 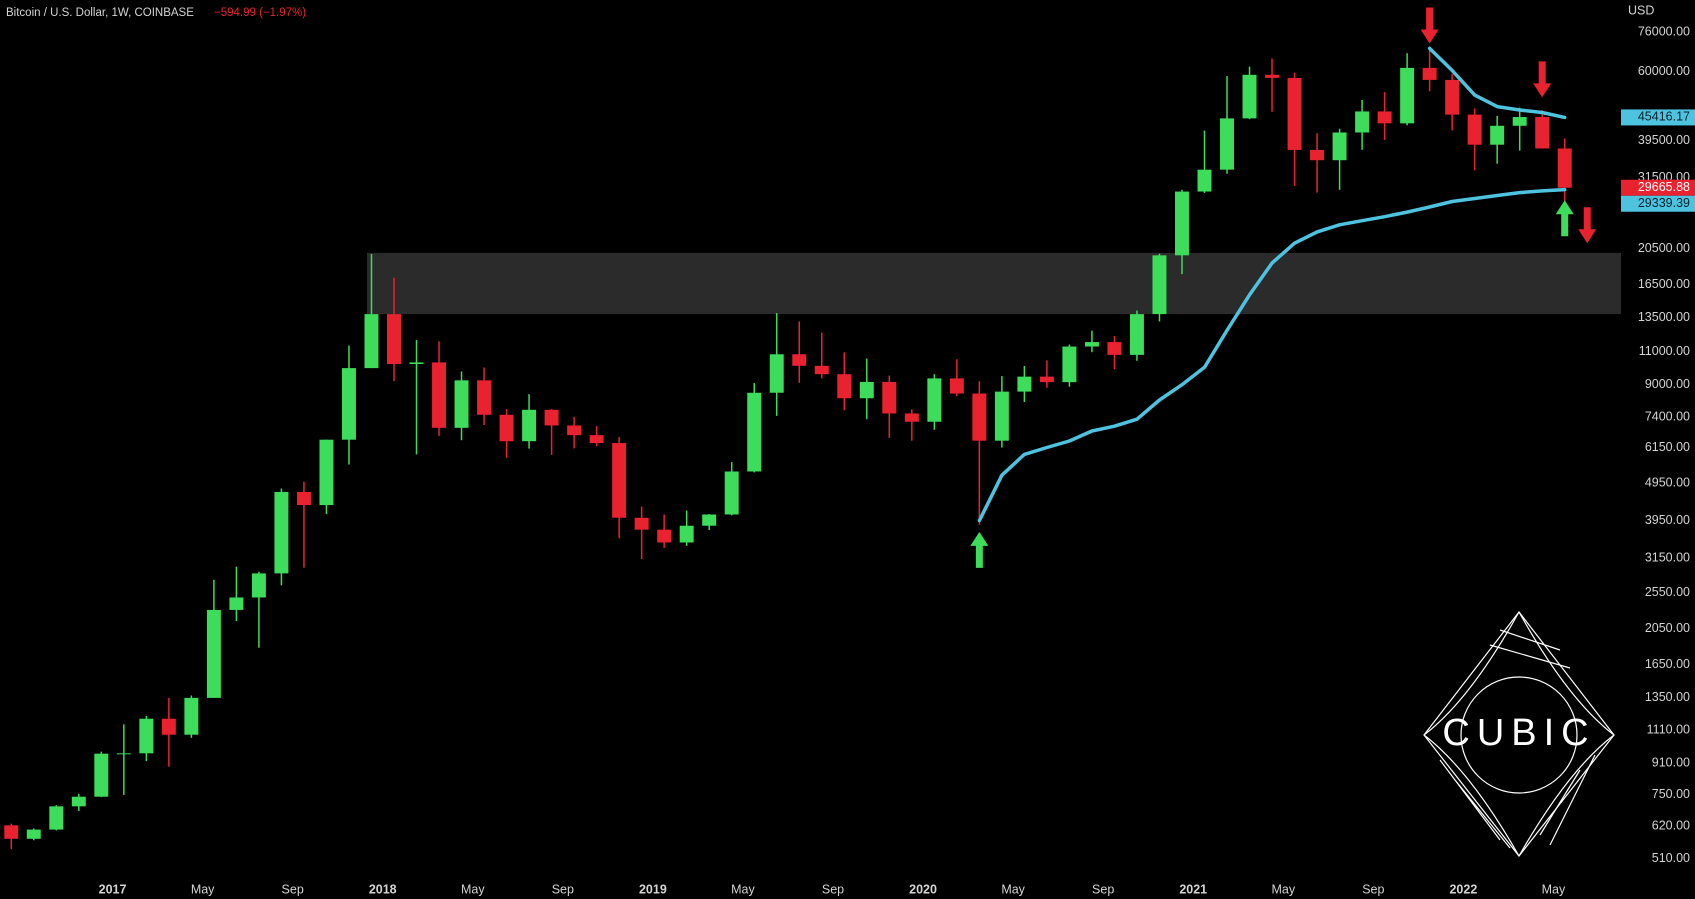 I want to click on y-tick-label: 510.00, so click(x=1671, y=858).